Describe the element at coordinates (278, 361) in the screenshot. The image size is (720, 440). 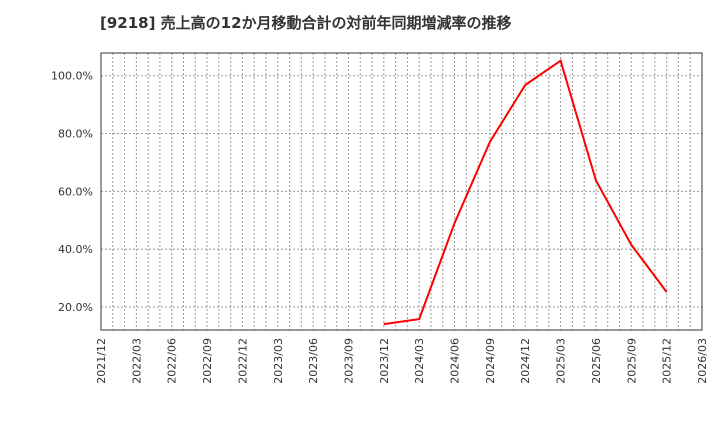
I see `x-tick-label: 2023/03` at that location.